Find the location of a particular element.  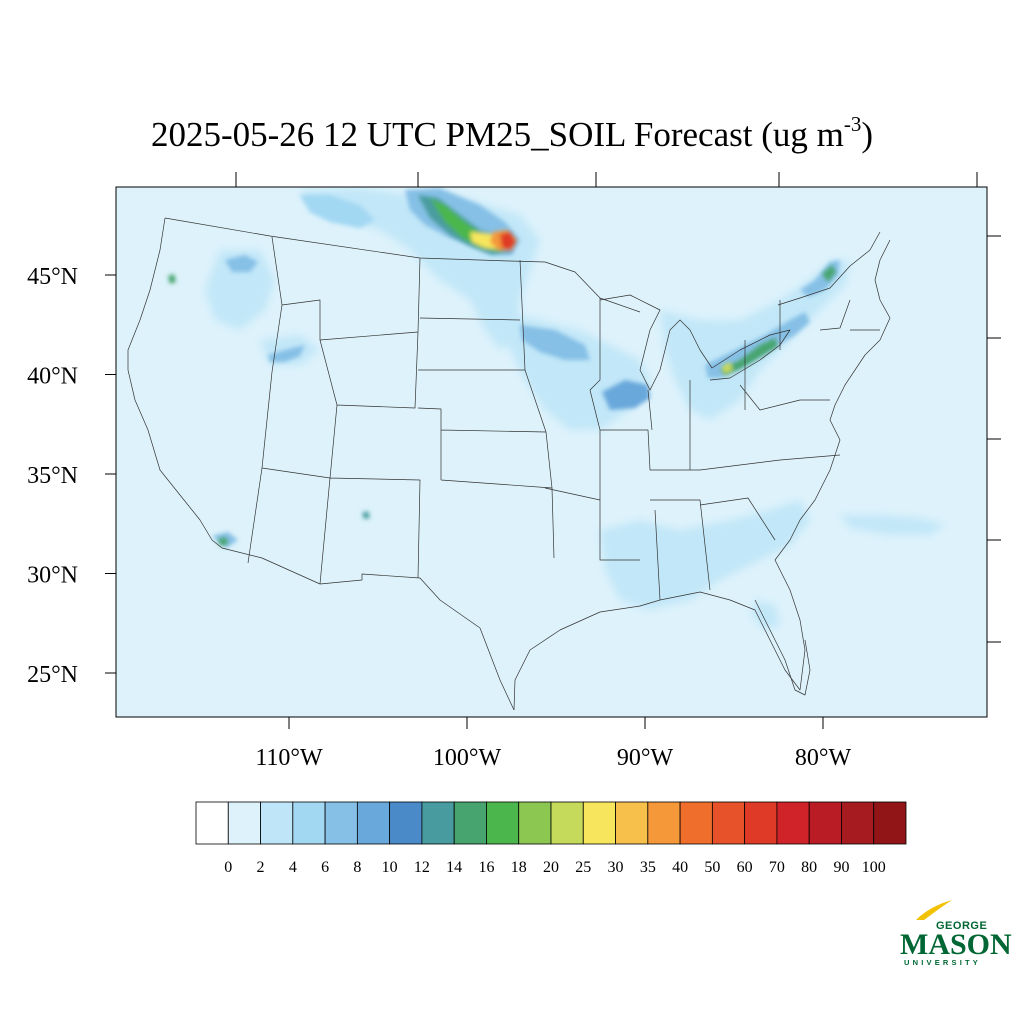

haze-west is located at coordinates (240, 290).